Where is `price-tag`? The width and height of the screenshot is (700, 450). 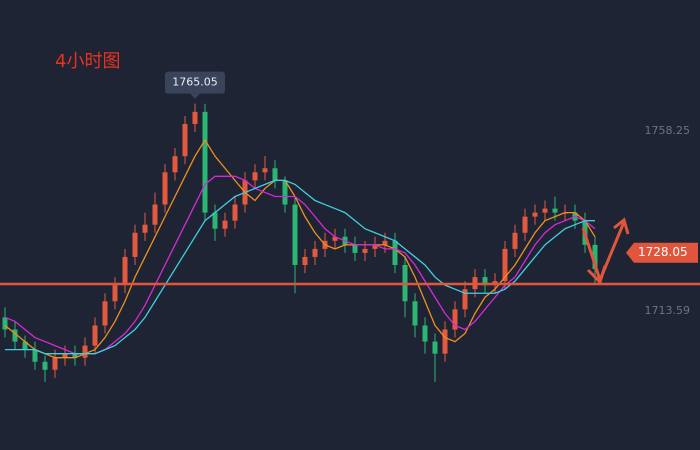 price-tag is located at coordinates (662, 252).